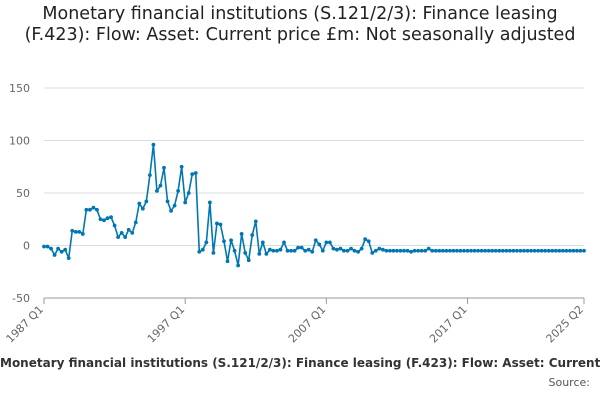  Describe the element at coordinates (569, 382) in the screenshot. I see `source-label: Source:` at that location.